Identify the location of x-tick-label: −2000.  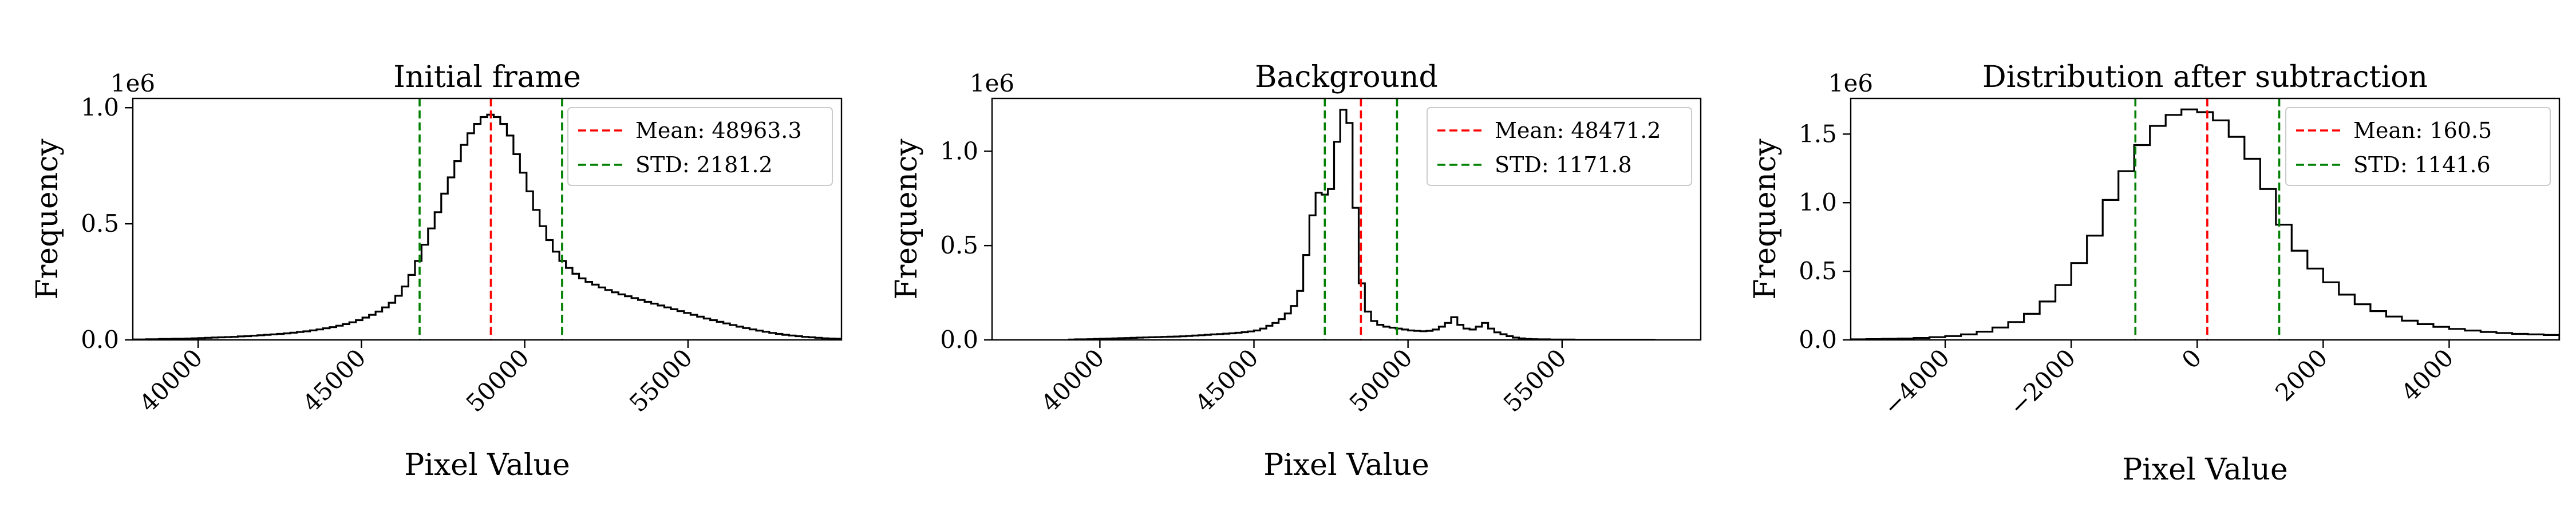
(2042, 382).